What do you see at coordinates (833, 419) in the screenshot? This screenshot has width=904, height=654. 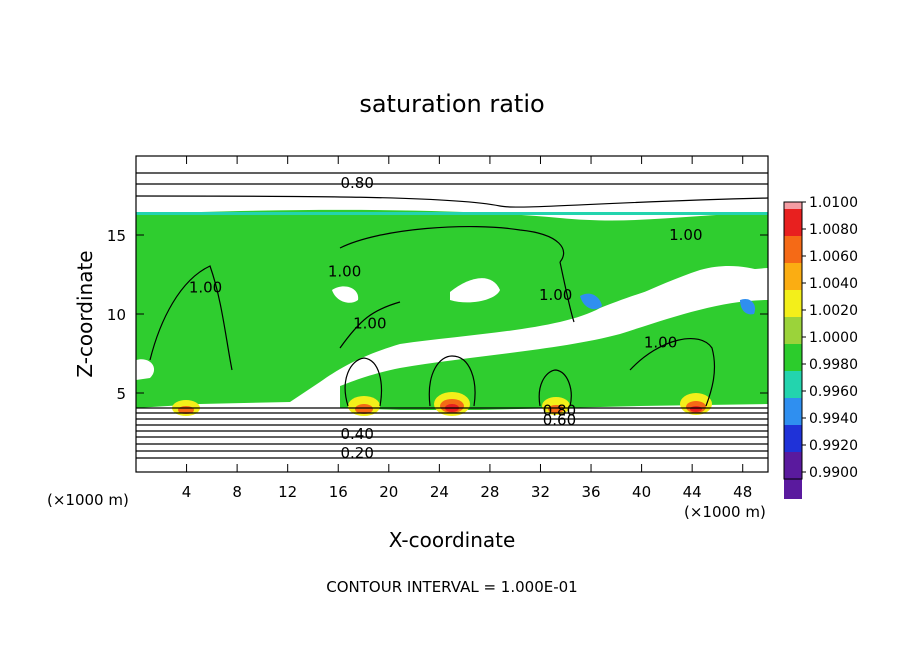 I see `colorbar-label: 0.9940` at bounding box center [833, 419].